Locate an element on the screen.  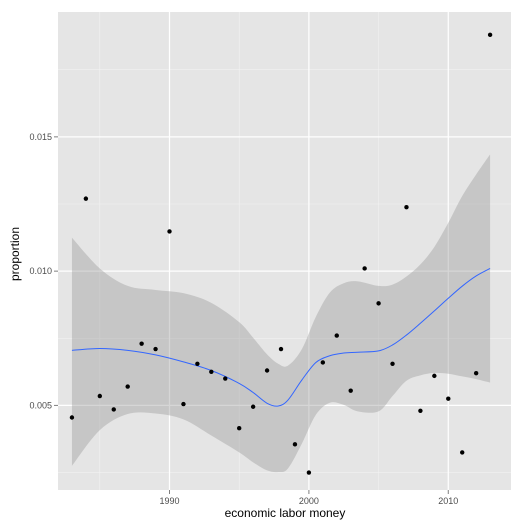
y-tick-label: 0.015 is located at coordinates (40, 137).